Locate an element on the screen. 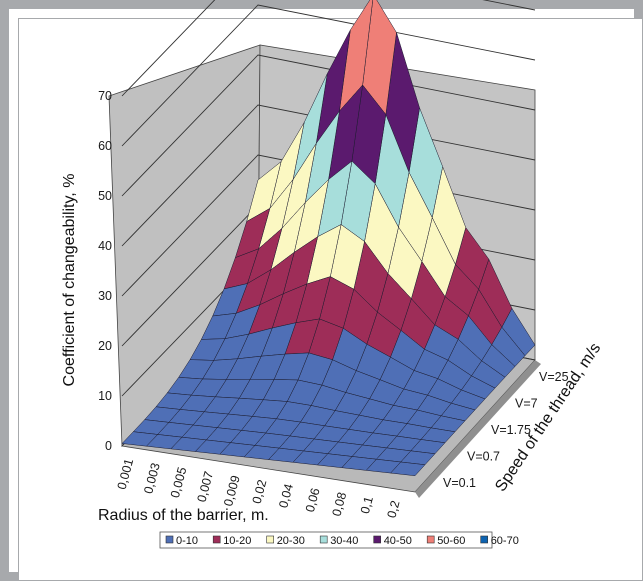  x-tick-label: 0,005 is located at coordinates (179, 483).